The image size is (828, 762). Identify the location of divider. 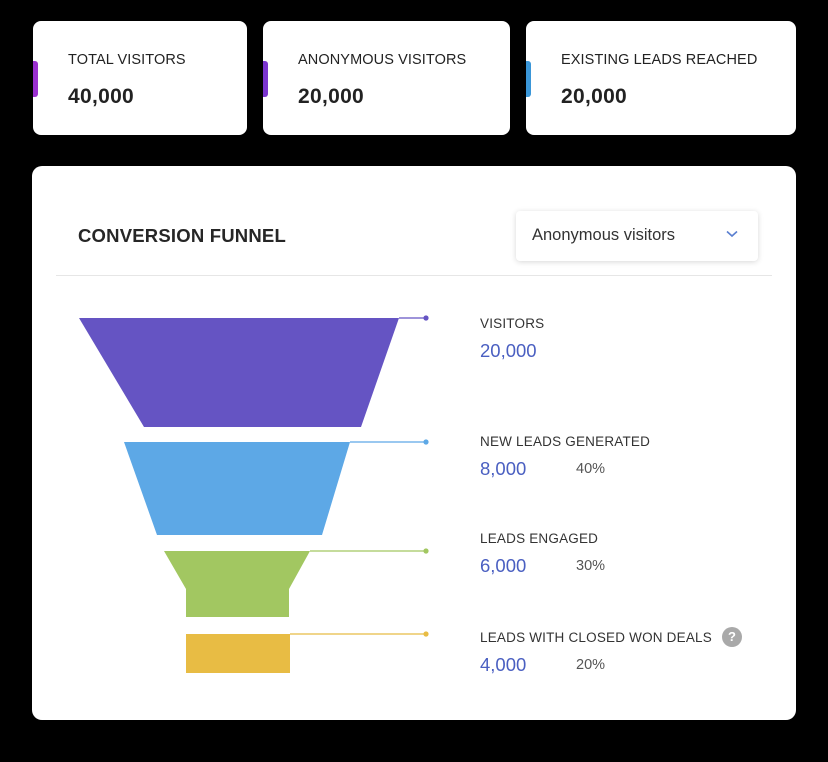
(414, 275).